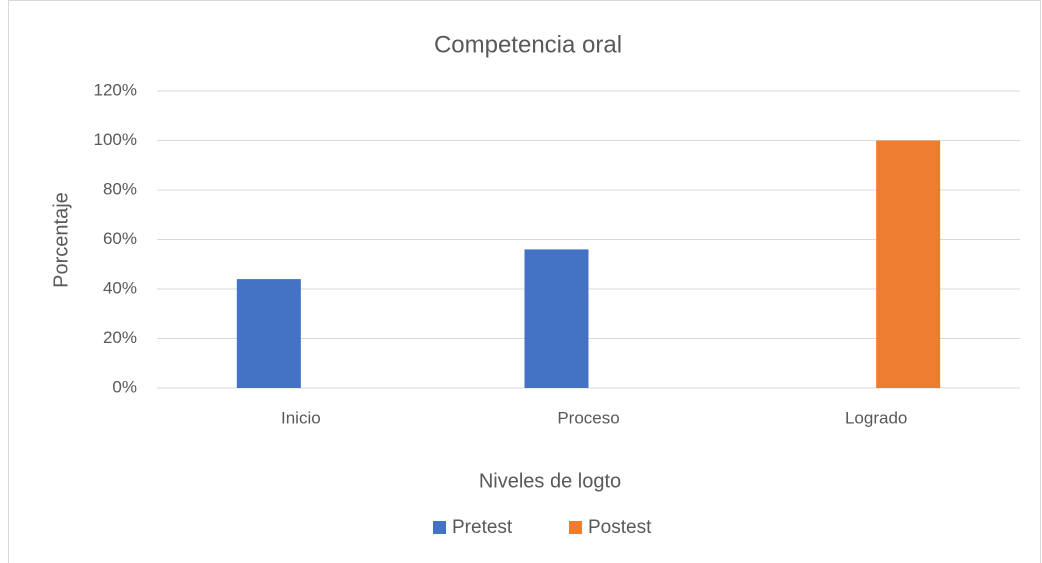 Image resolution: width=1042 pixels, height=563 pixels. Describe the element at coordinates (301, 417) in the screenshot. I see `x-tick-label: Inicio` at that location.